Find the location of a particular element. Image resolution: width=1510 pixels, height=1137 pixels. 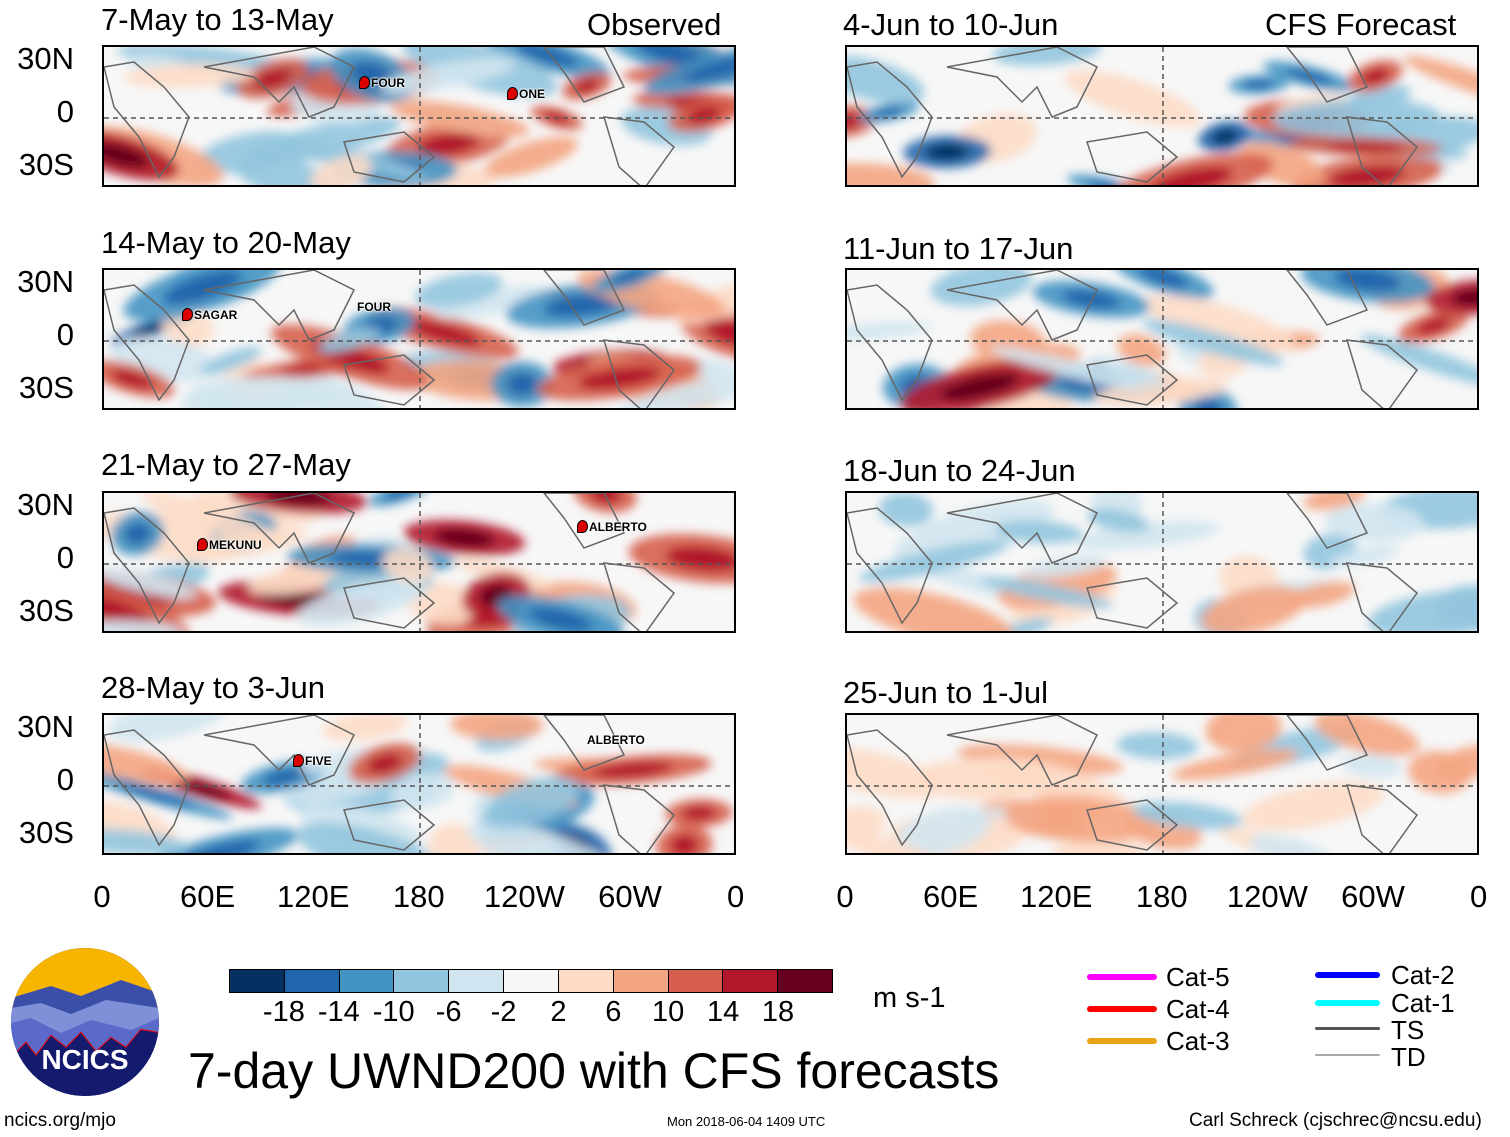

panel-title: 7-May to 13-May is located at coordinates (217, 19).